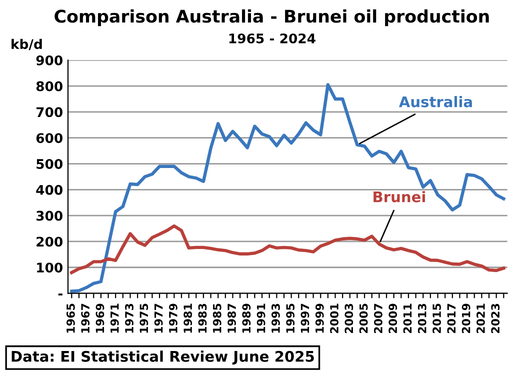 This screenshot has width=523, height=376. Describe the element at coordinates (480, 319) in the screenshot. I see `x-tick-label: 2021` at that location.